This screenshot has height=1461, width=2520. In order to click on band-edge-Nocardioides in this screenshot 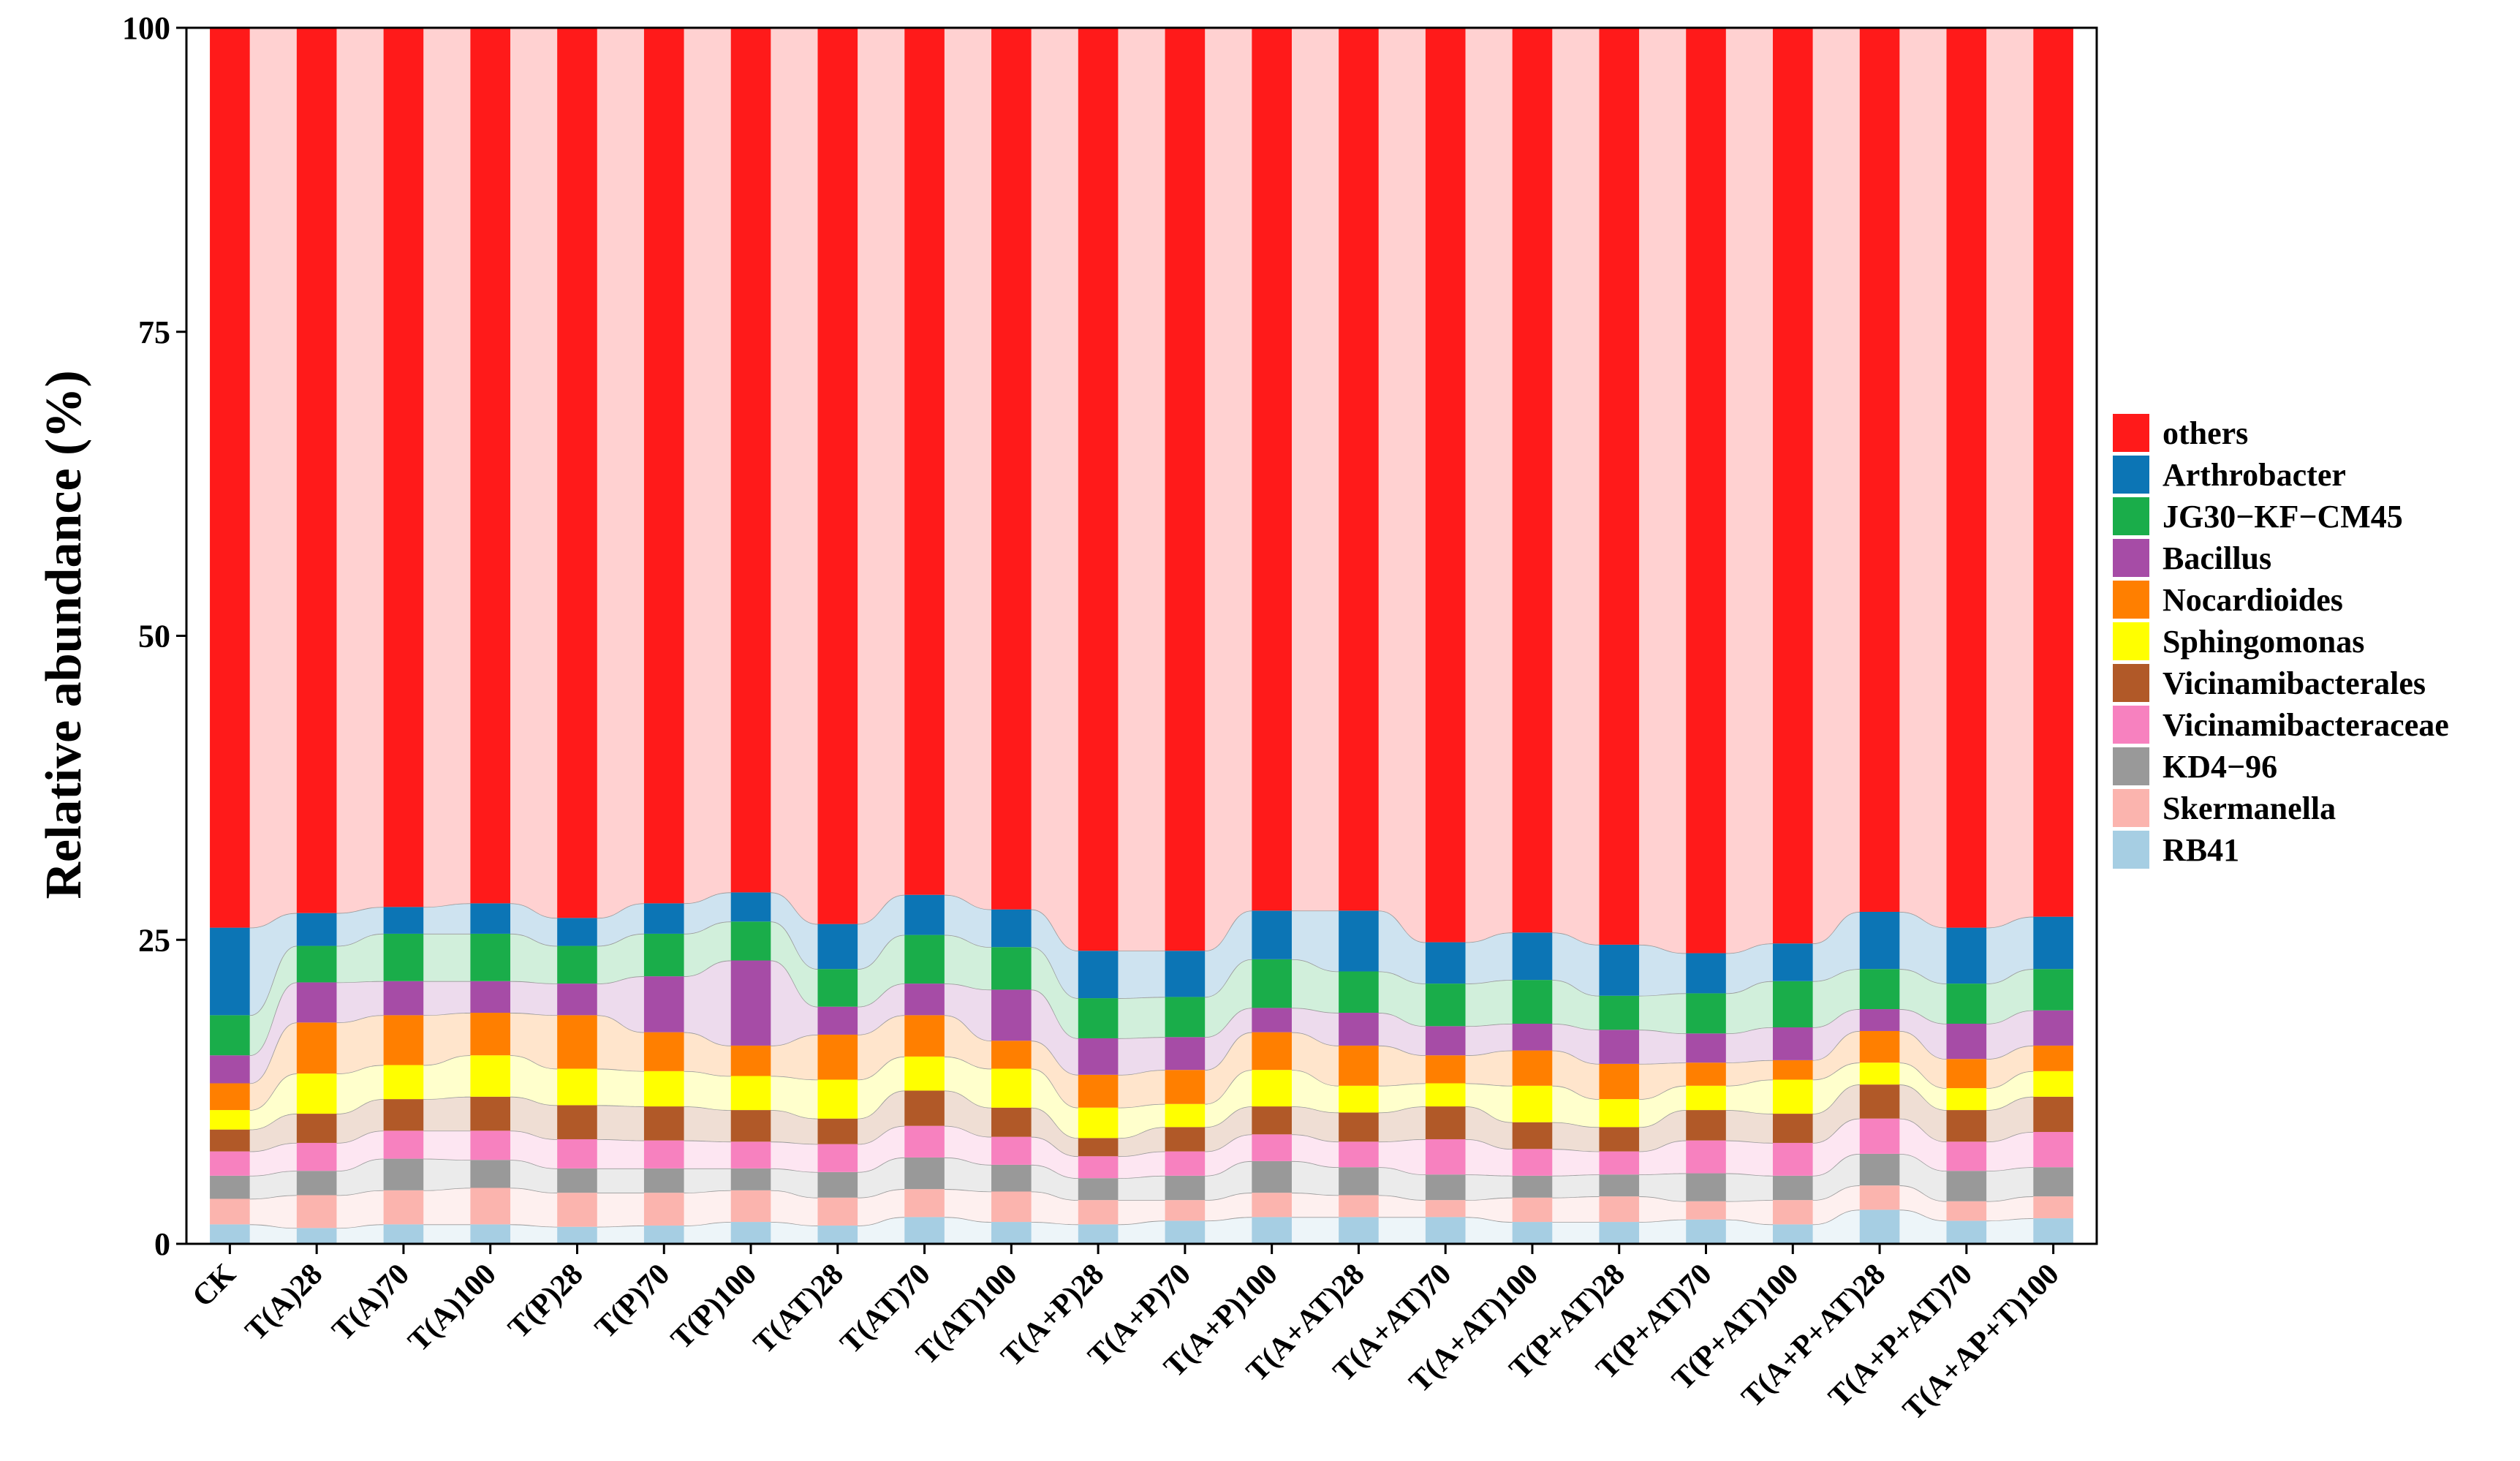, I will do `click(968, 1028)`.